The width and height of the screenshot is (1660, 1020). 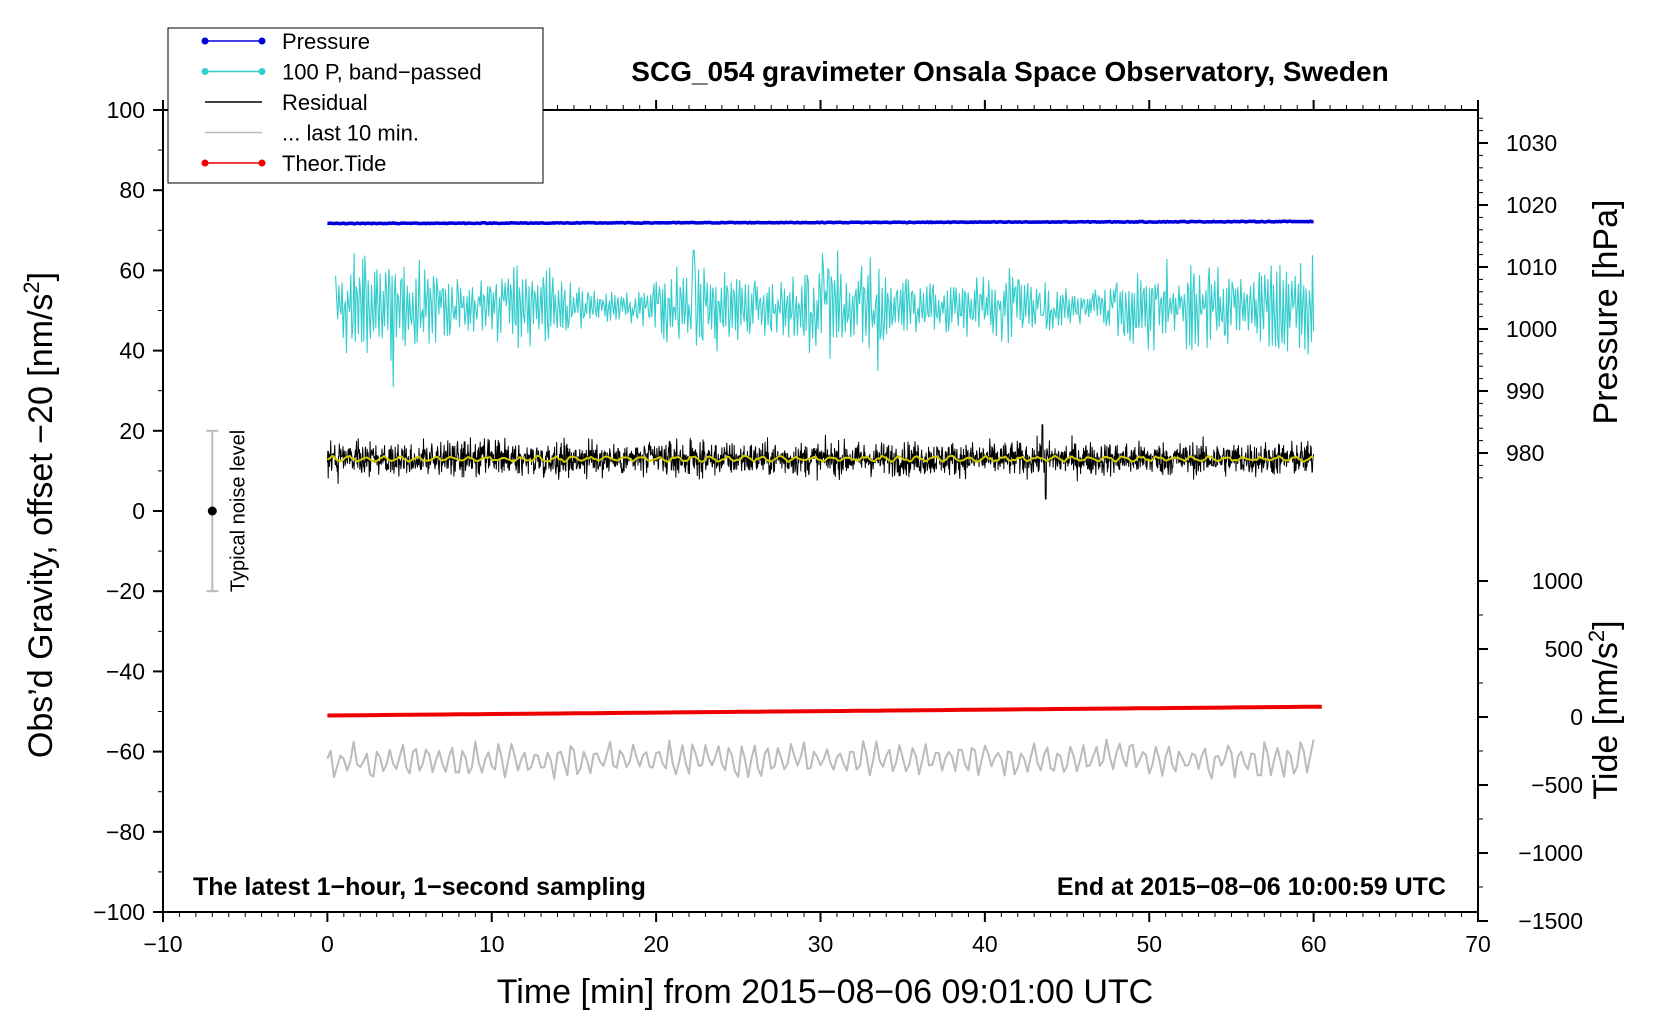 I want to click on y-tick-label: 0, so click(x=138, y=511).